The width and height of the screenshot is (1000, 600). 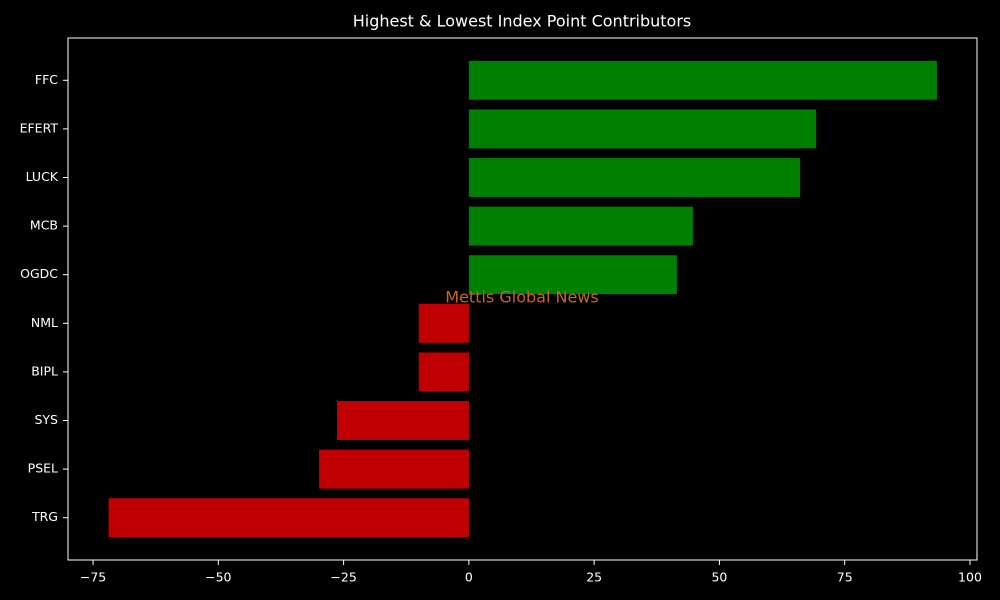 I want to click on y-tick-label: MCB, so click(x=44, y=225).